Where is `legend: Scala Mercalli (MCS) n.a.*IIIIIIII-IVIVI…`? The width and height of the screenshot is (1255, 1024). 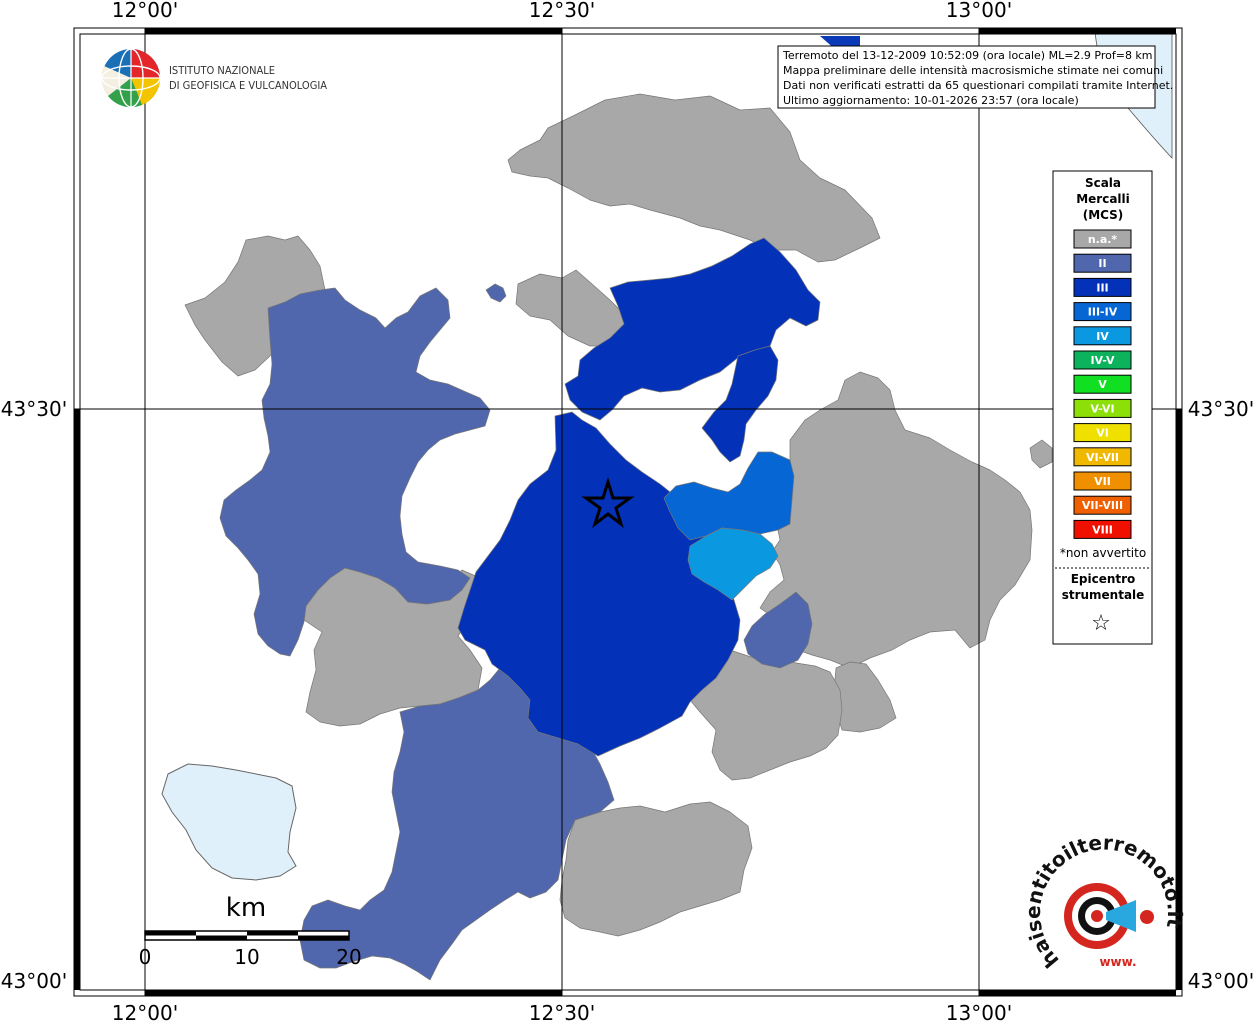
legend: Scala Mercalli (MCS) n.a.*IIIIIIII-IVIVI… is located at coordinates (1102, 407).